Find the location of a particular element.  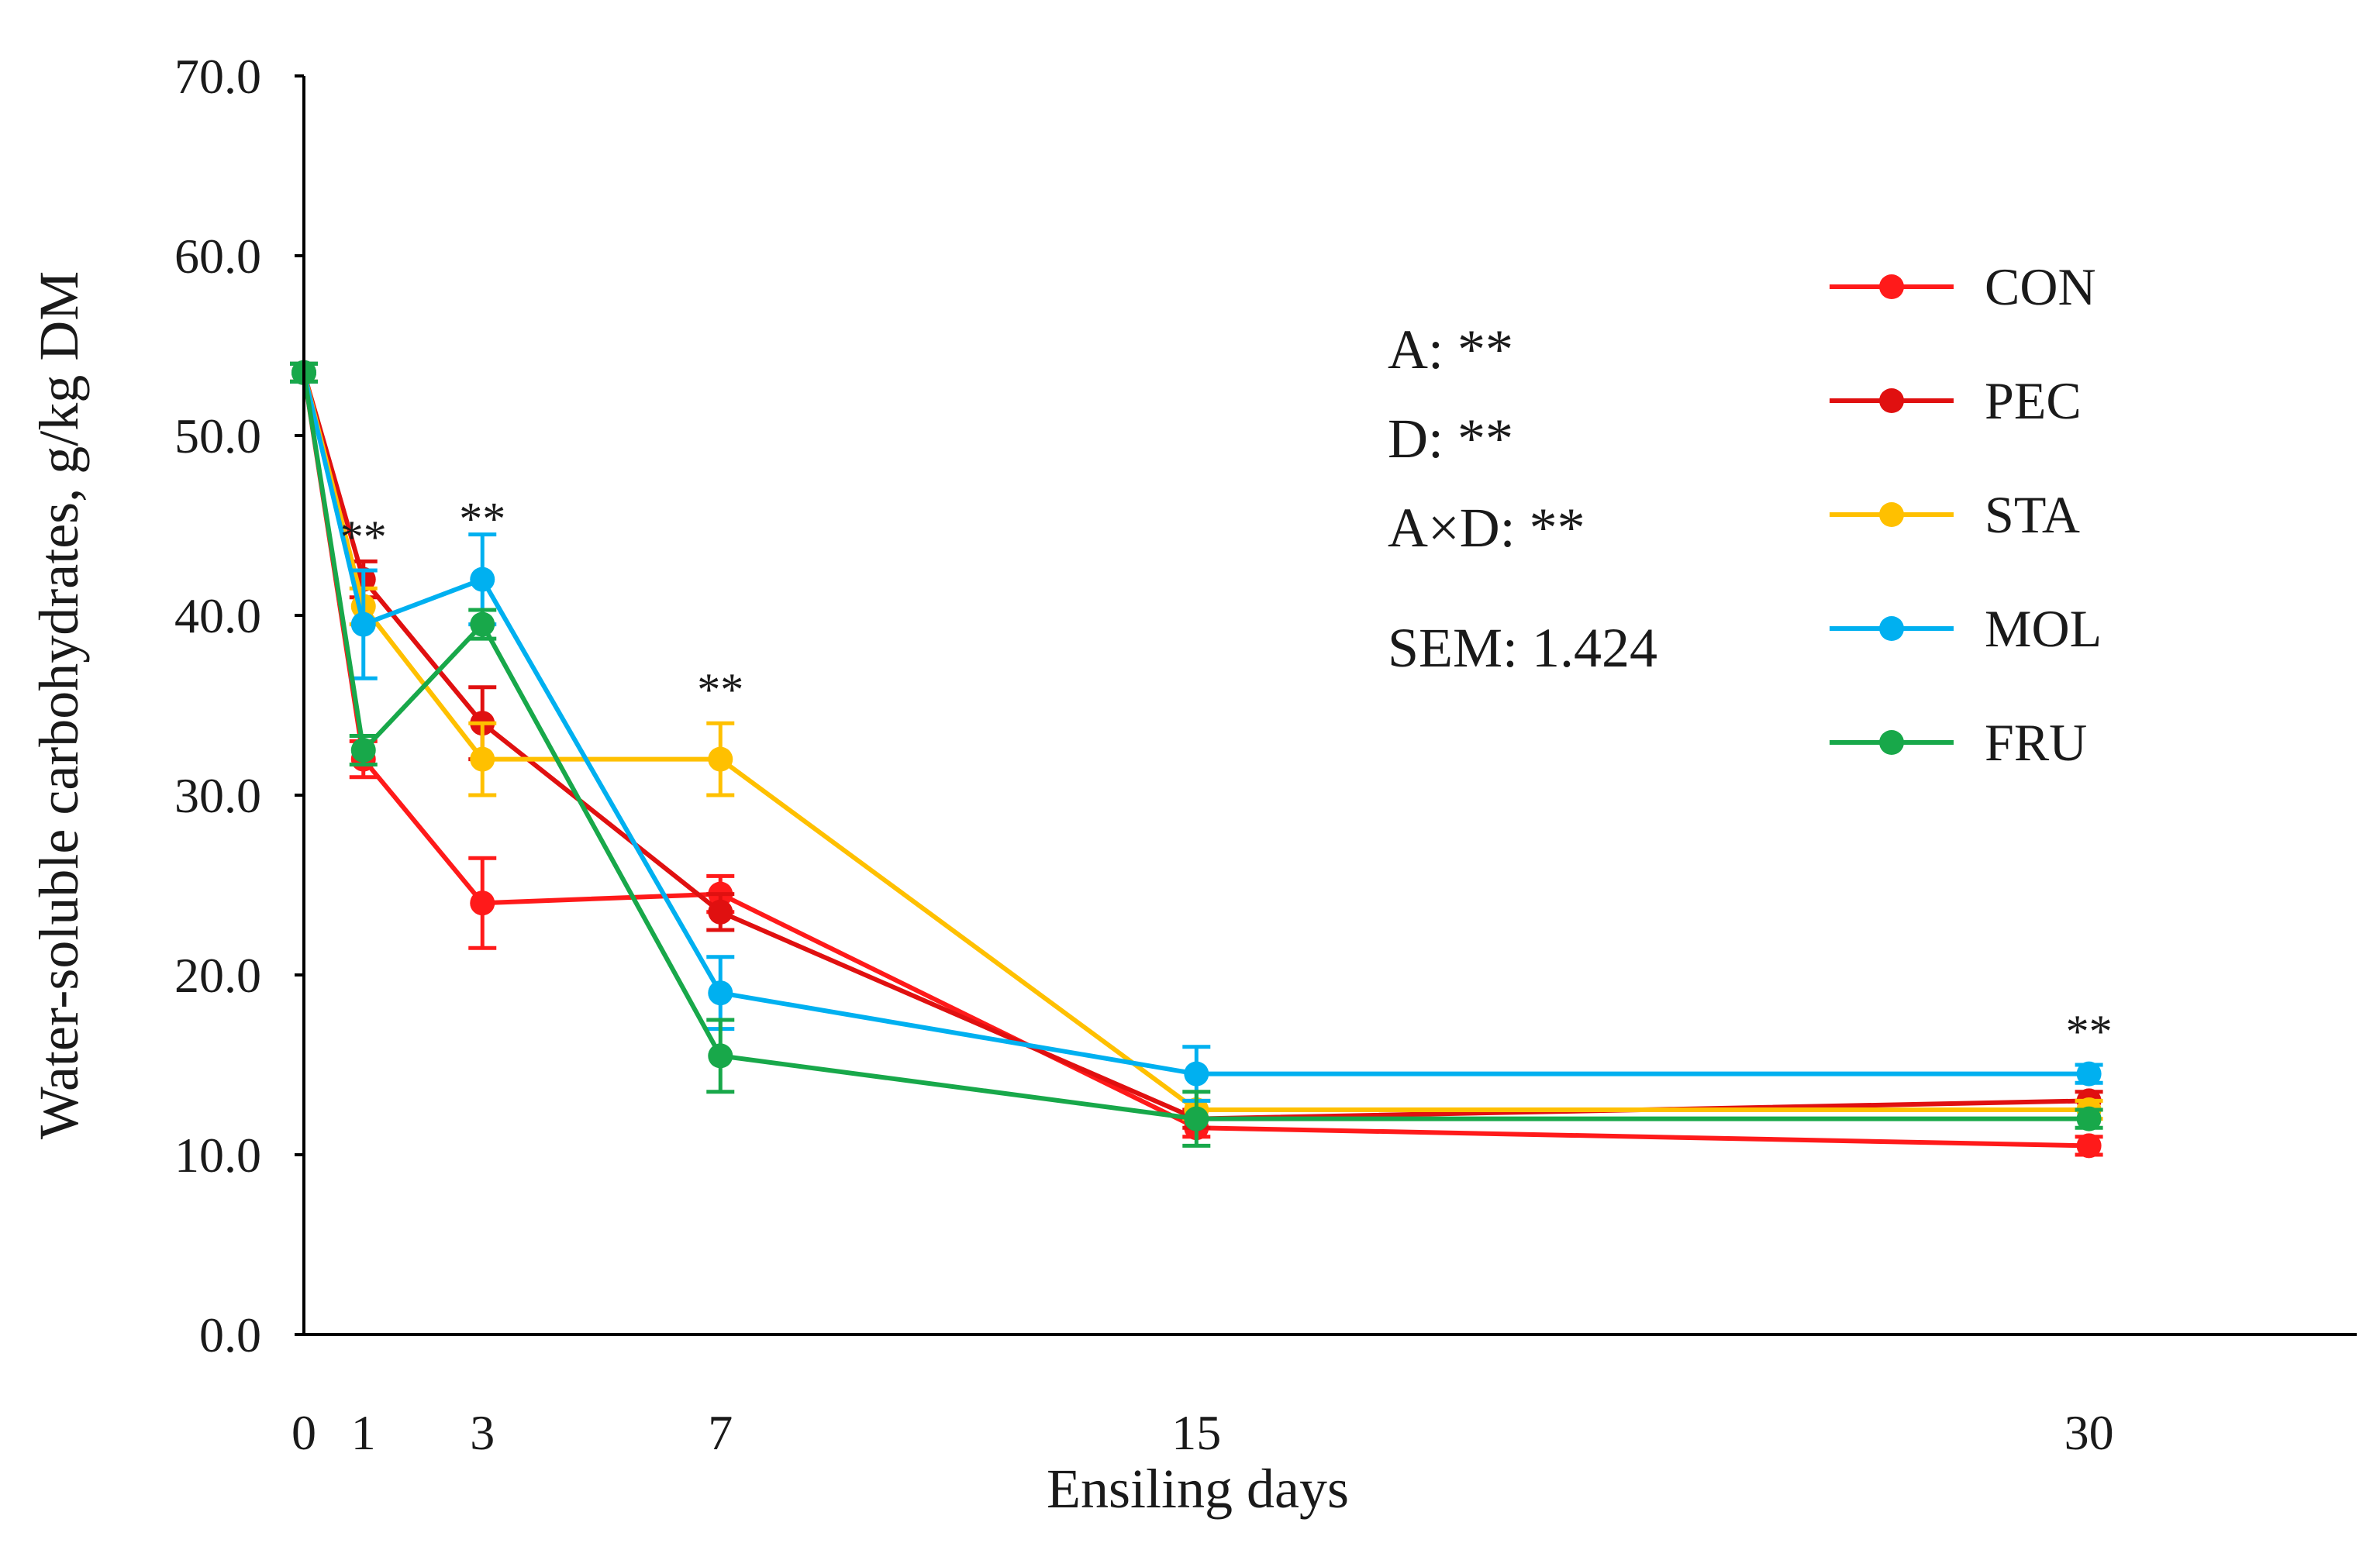

y-tick-label: 50.0 is located at coordinates (217, 435).